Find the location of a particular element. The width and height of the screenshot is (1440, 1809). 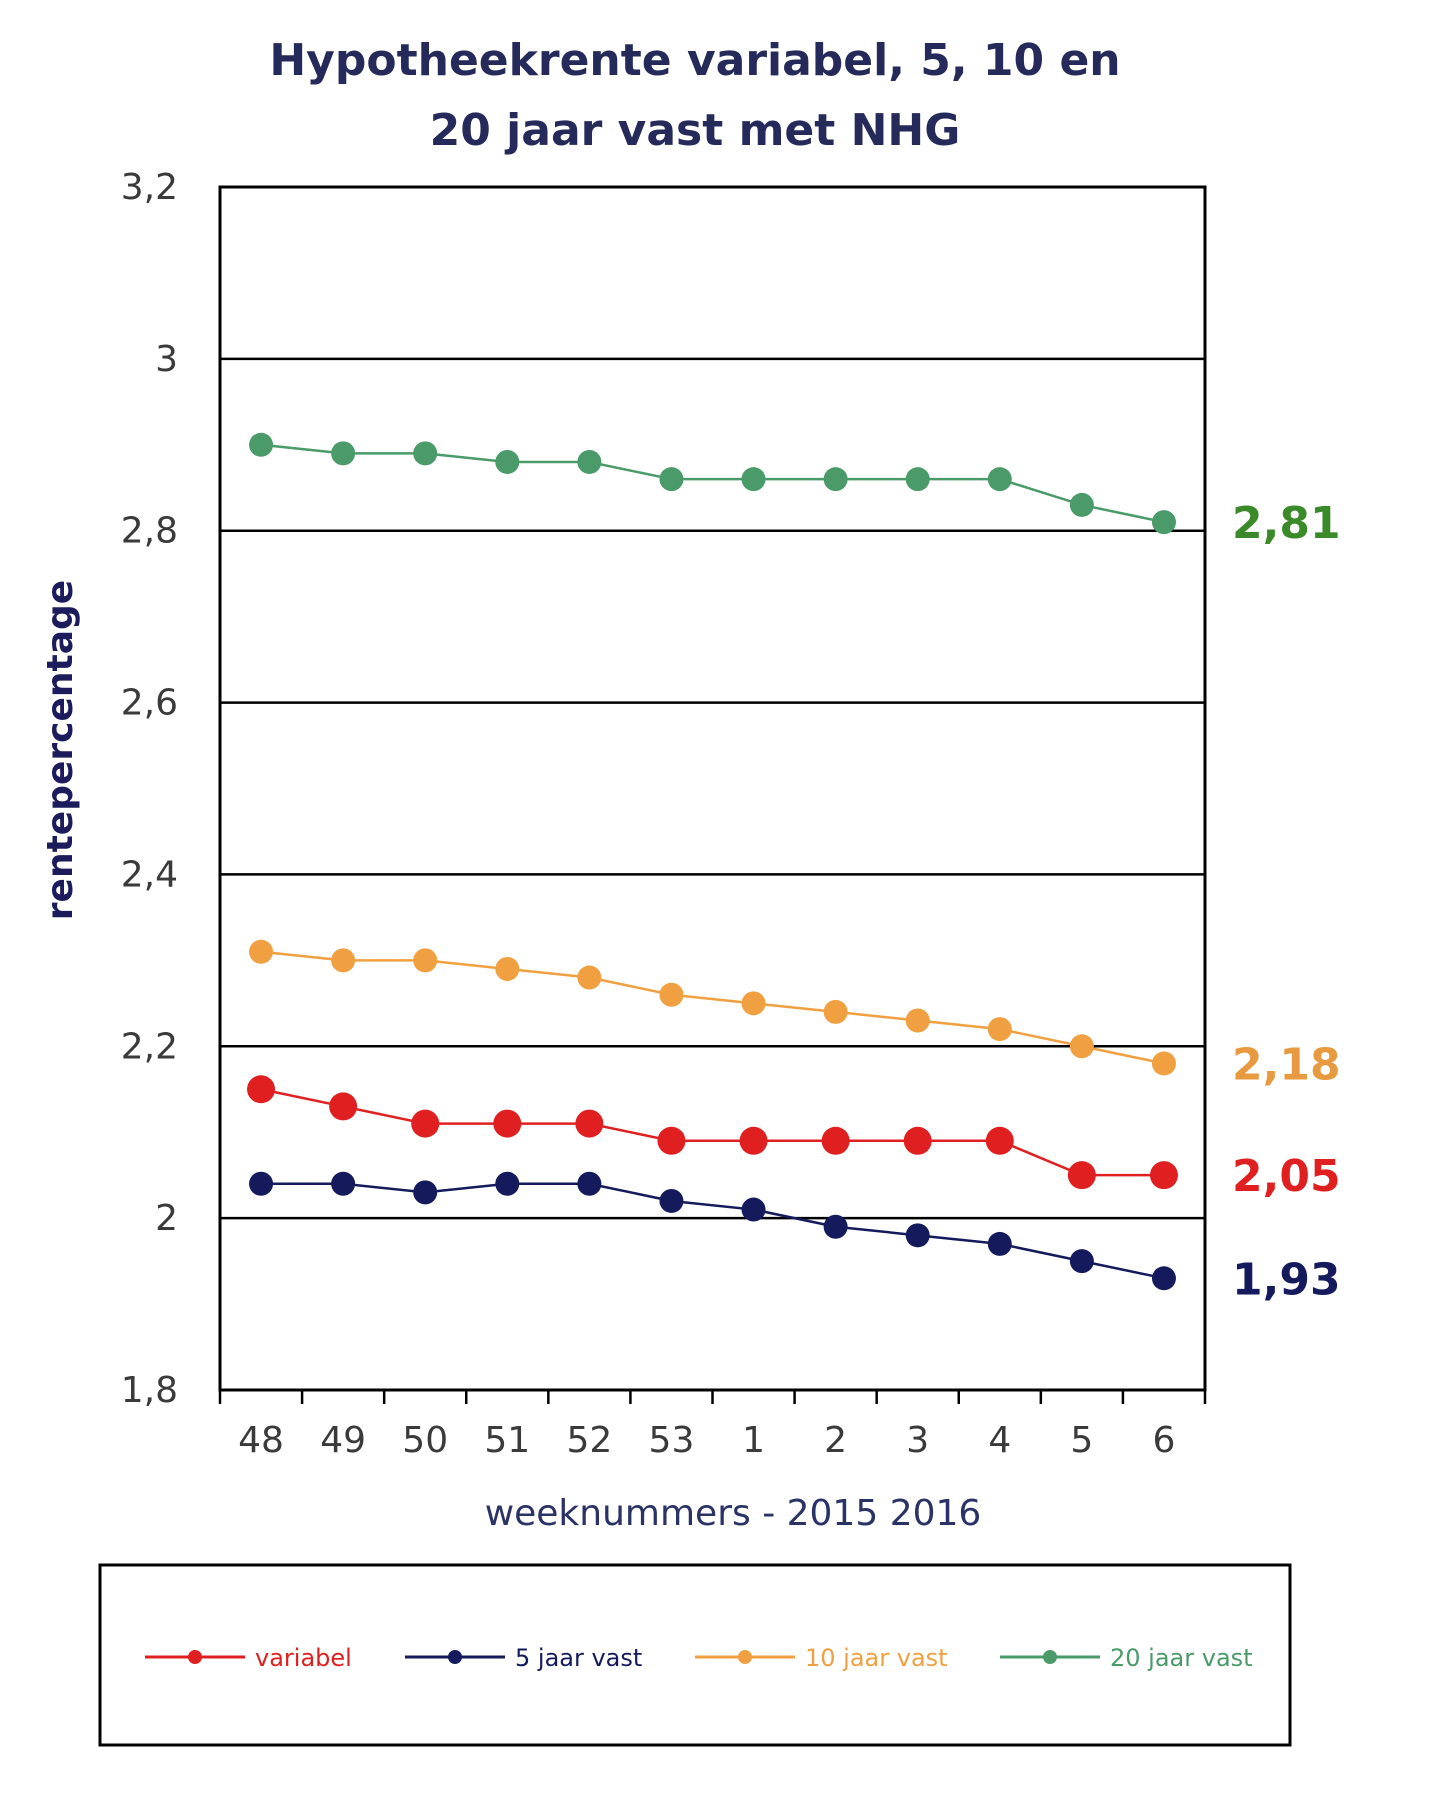

series-20-jaar-vast is located at coordinates (712, 483).